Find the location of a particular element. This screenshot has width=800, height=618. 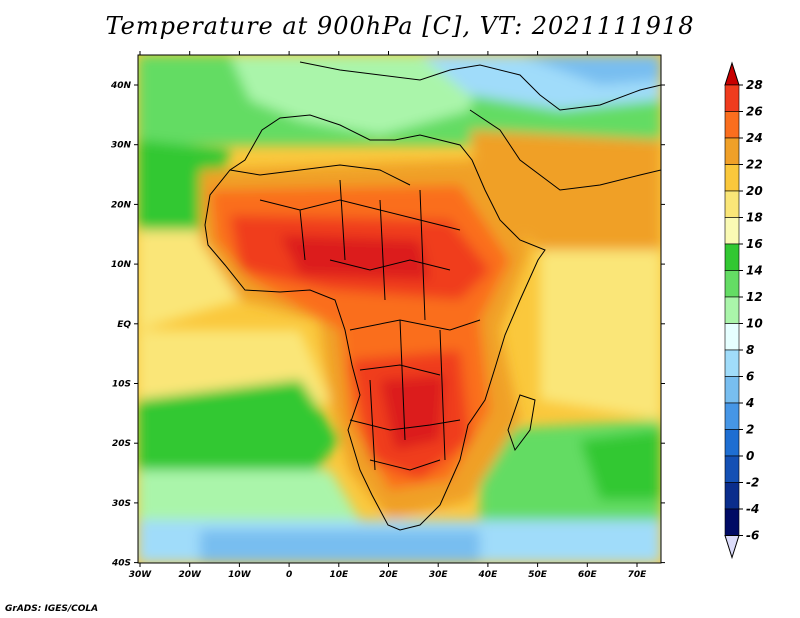

lon-label: 40E is located at coordinates (488, 575).